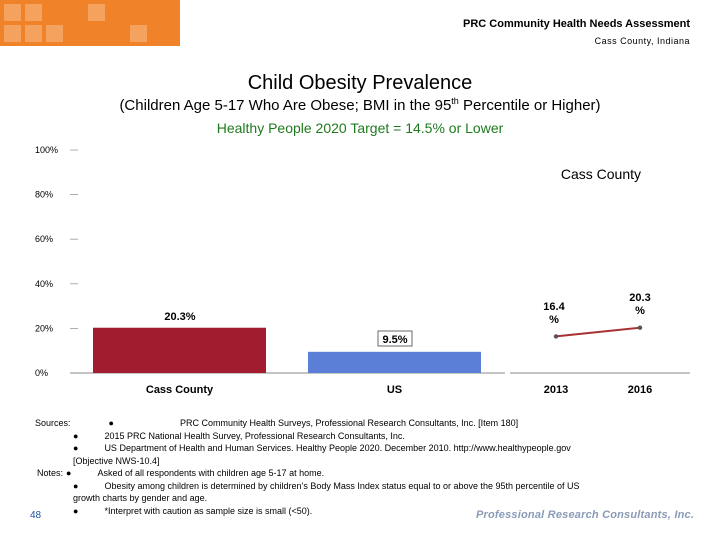 Image resolution: width=720 pixels, height=540 pixels. What do you see at coordinates (585, 515) in the screenshot?
I see `company-footer-logo: Professional Research Consultants, Inc.` at bounding box center [585, 515].